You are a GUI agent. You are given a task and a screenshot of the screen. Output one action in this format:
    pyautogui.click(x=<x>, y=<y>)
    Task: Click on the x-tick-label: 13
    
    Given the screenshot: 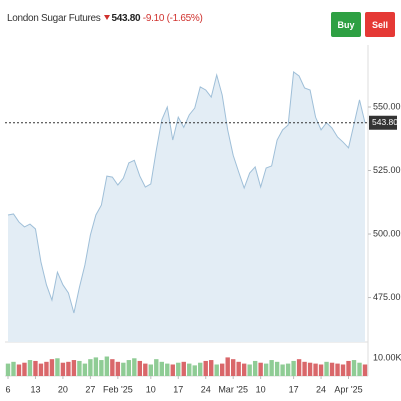 What is the action you would take?
    pyautogui.click(x=35, y=389)
    